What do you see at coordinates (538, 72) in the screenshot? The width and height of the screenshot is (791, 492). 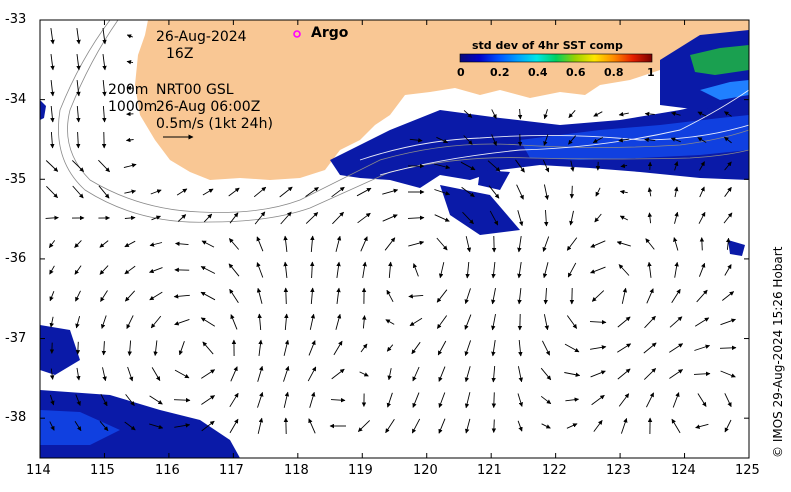 I see `colorbar-tick: 0.4` at bounding box center [538, 72].